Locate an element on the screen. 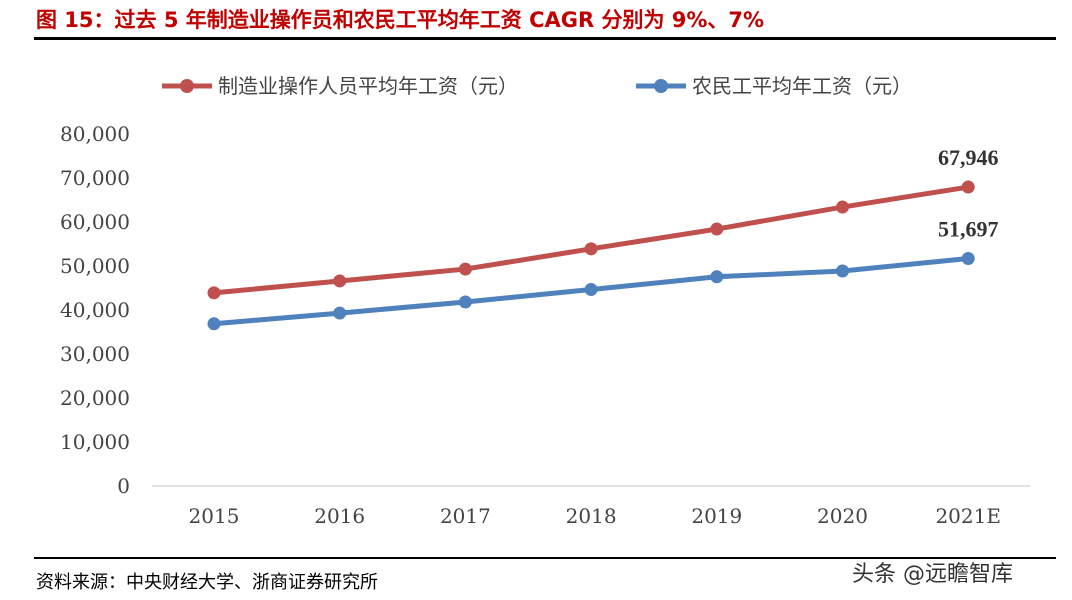  x-tick-label: 2018 is located at coordinates (591, 516).